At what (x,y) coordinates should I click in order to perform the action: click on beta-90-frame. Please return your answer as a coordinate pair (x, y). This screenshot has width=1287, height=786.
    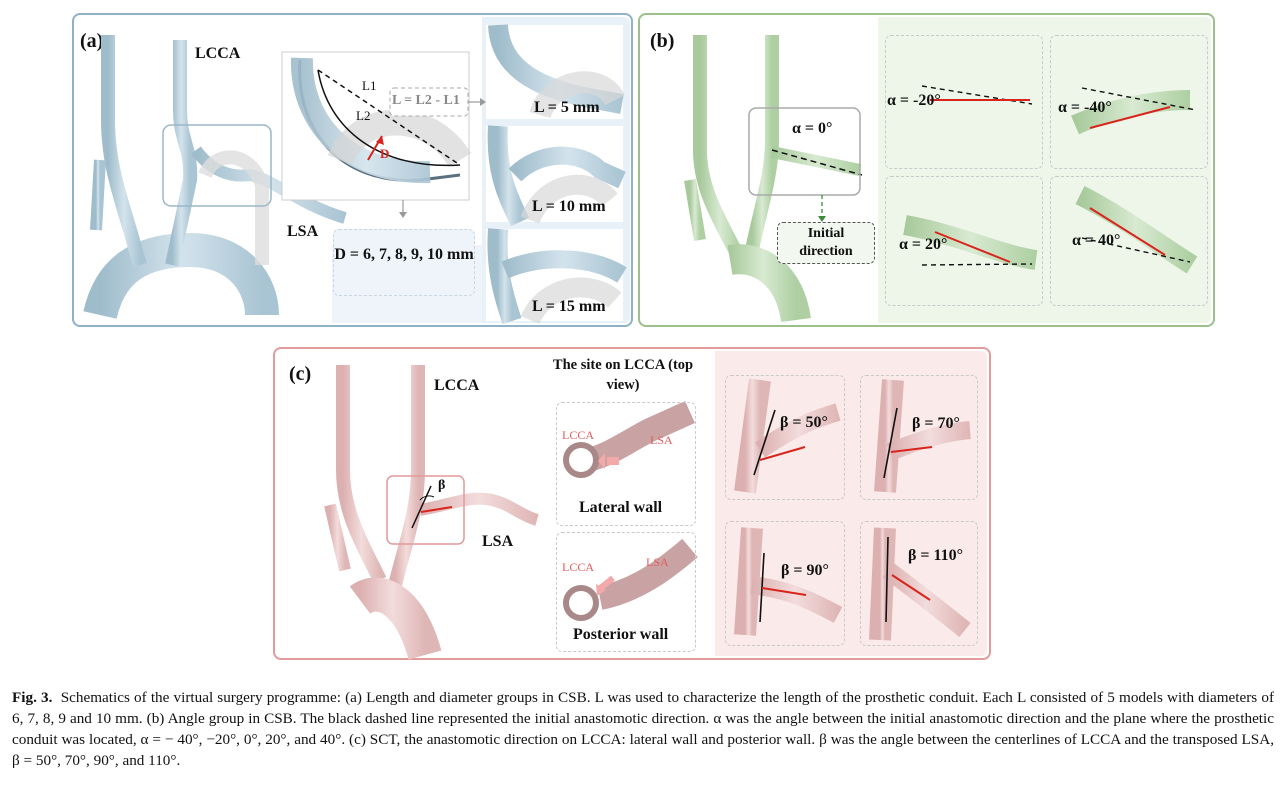
    Looking at the image, I should click on (785, 583).